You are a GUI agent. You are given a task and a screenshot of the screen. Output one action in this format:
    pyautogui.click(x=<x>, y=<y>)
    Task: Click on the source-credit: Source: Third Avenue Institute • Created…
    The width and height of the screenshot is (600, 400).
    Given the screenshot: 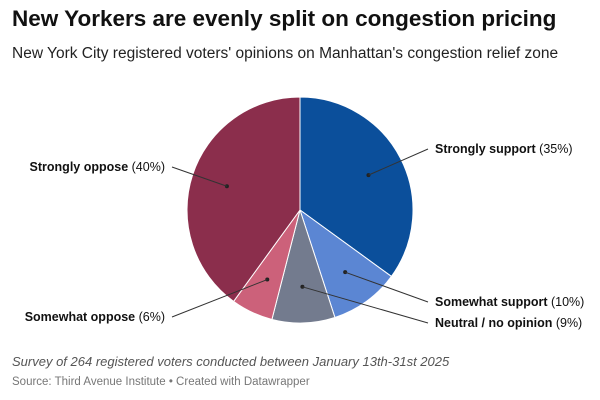 What is the action you would take?
    pyautogui.click(x=161, y=382)
    